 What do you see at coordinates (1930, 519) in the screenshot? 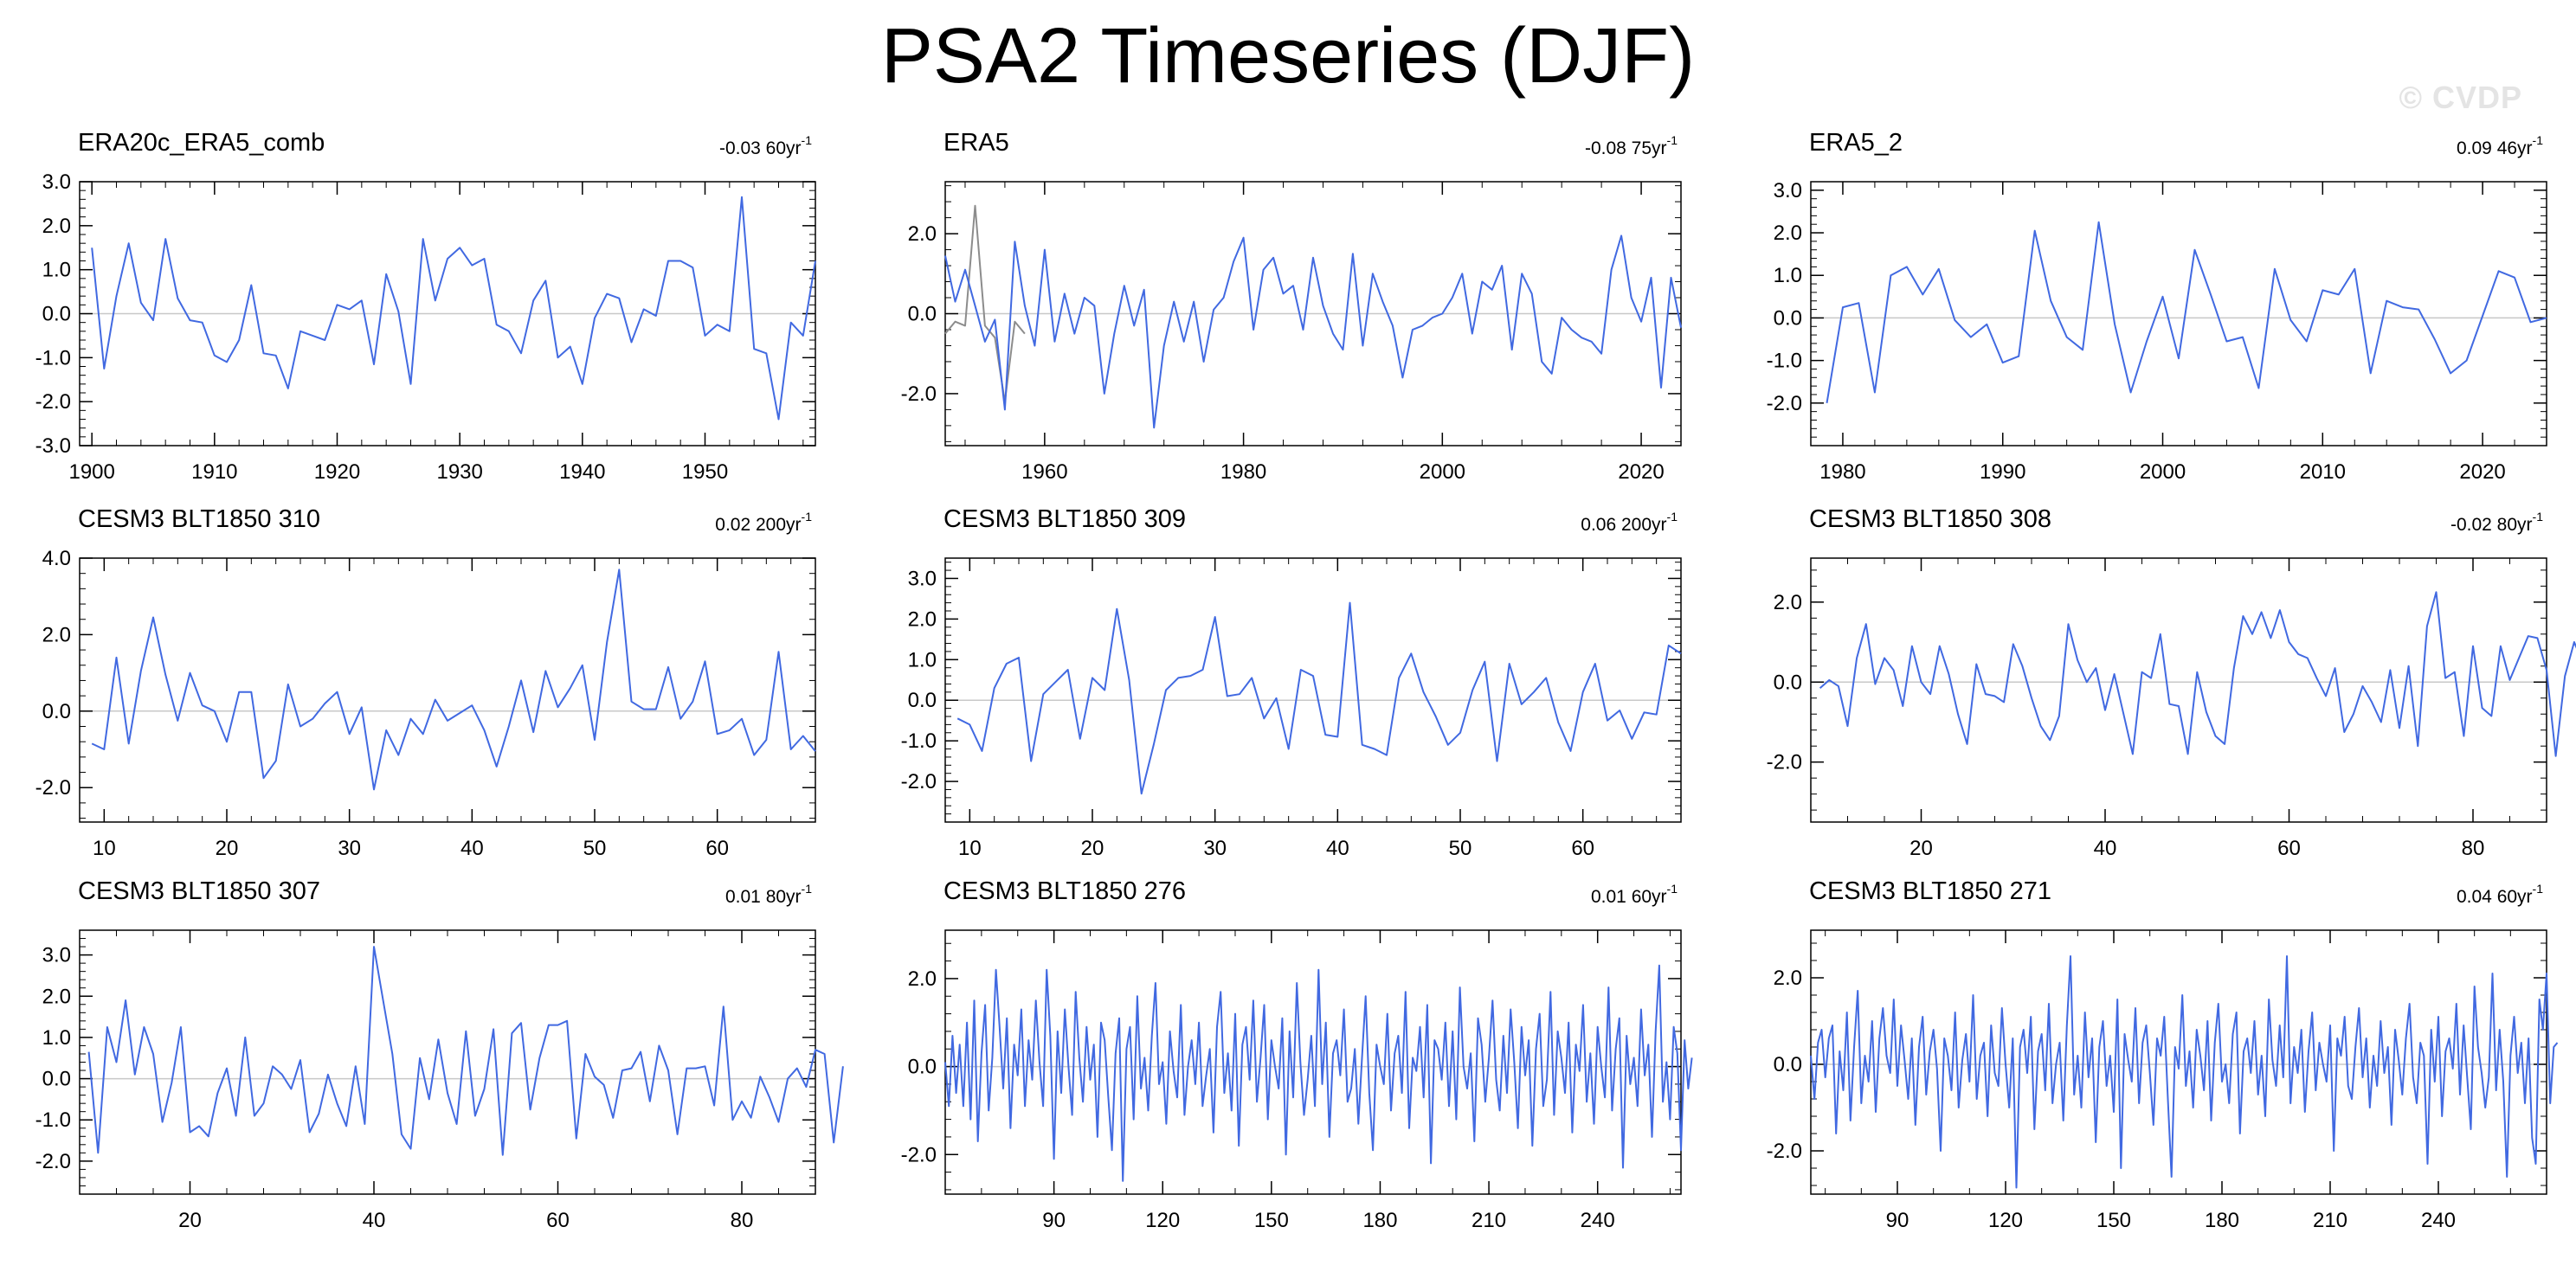
I see `panel-title: CESM3 BLT1850 308` at bounding box center [1930, 519].